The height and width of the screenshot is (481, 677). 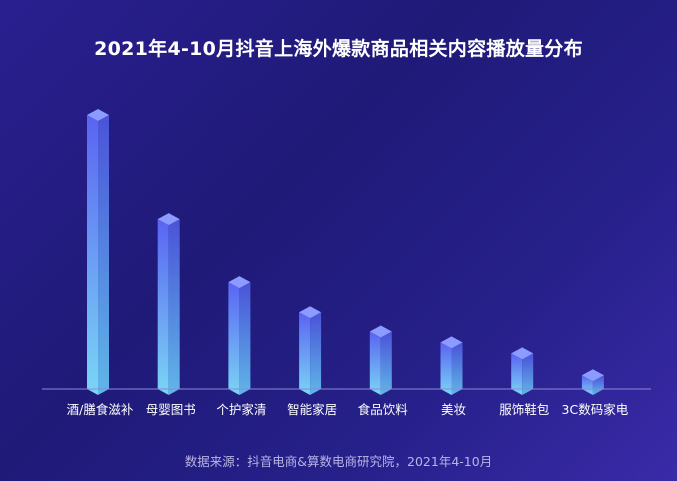 I want to click on category-label: 智能家居, so click(x=312, y=409).